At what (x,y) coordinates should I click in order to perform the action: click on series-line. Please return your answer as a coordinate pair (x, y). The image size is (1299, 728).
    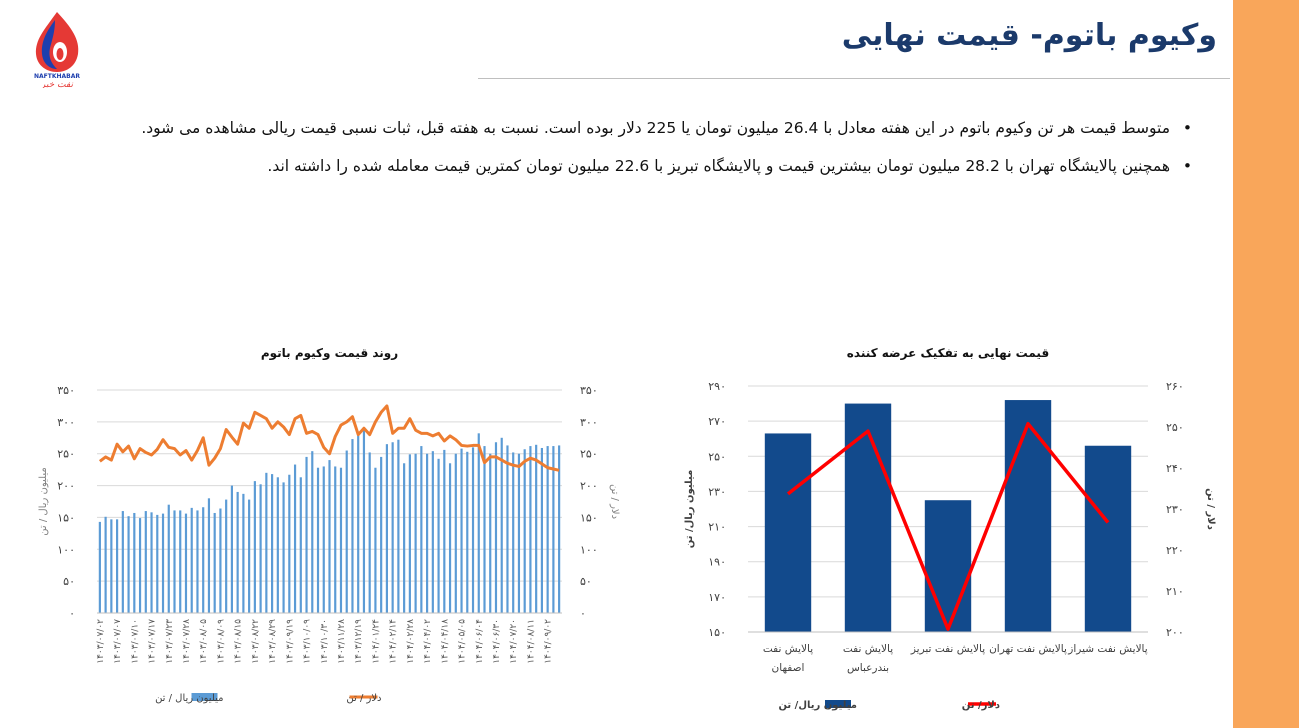
    Looking at the image, I should click on (329, 438).